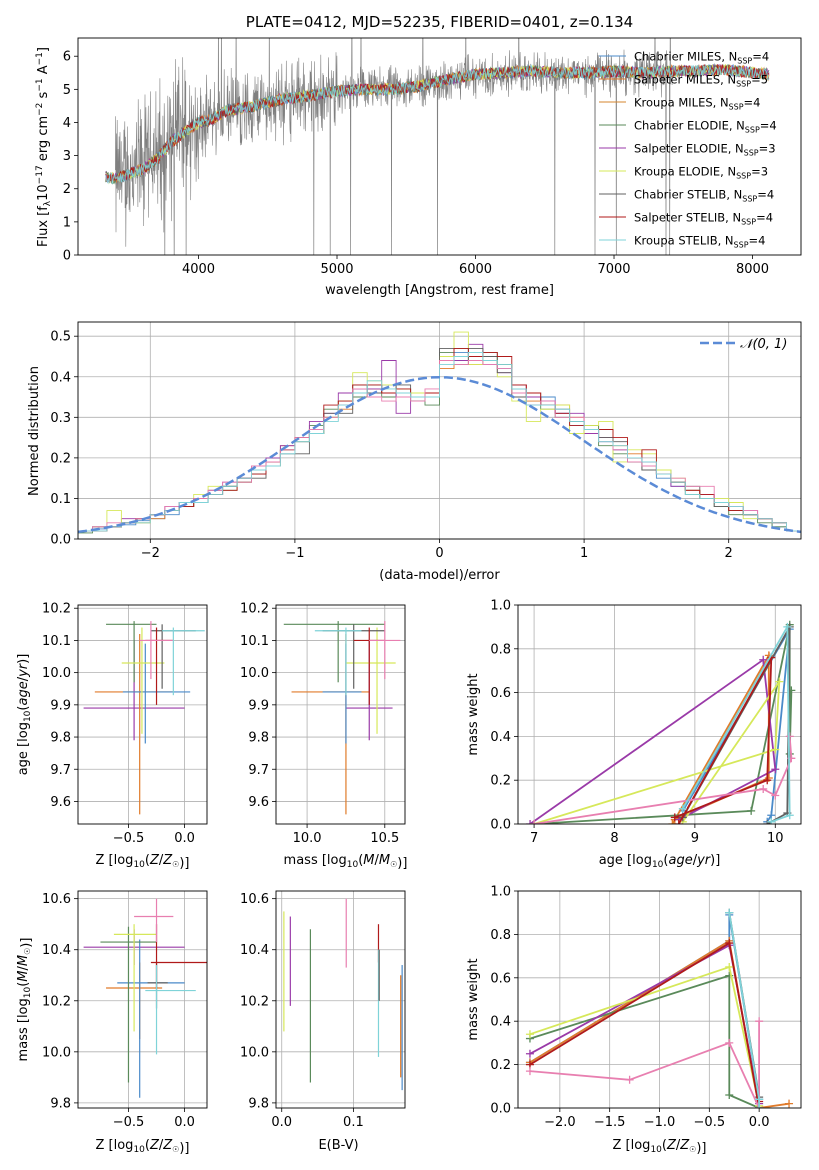  What do you see at coordinates (198, 269) in the screenshot?
I see `x-tick-label: 4000` at bounding box center [198, 269].